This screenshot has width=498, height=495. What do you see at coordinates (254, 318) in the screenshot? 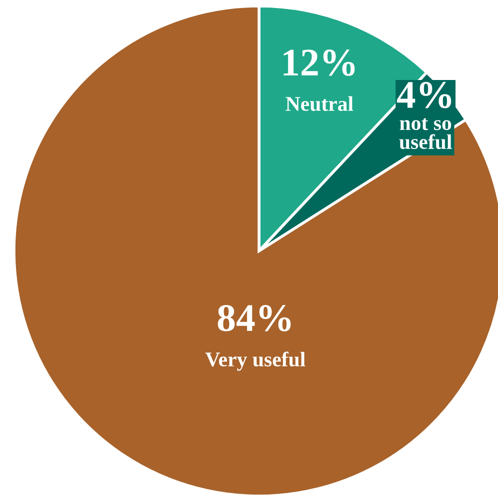
I see `data-label: 84%` at bounding box center [254, 318].